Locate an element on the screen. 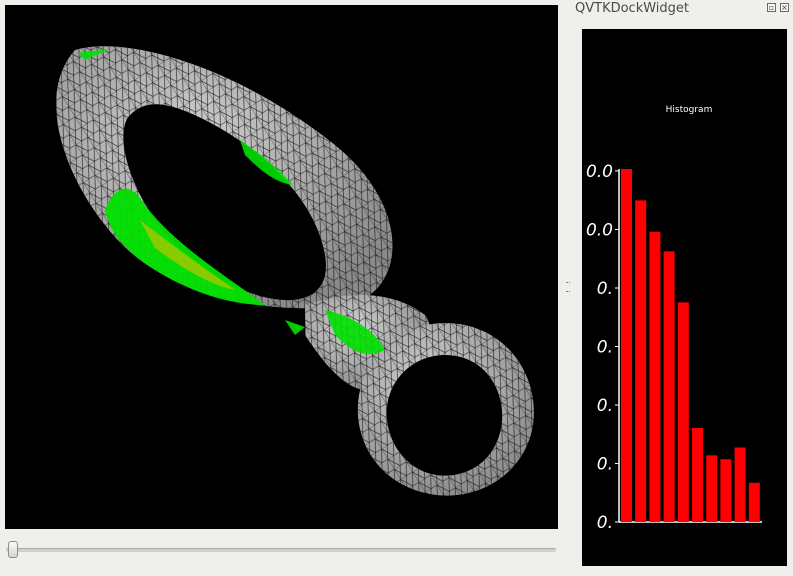 This screenshot has width=793, height=576. close-icon: × is located at coordinates (784, 7).